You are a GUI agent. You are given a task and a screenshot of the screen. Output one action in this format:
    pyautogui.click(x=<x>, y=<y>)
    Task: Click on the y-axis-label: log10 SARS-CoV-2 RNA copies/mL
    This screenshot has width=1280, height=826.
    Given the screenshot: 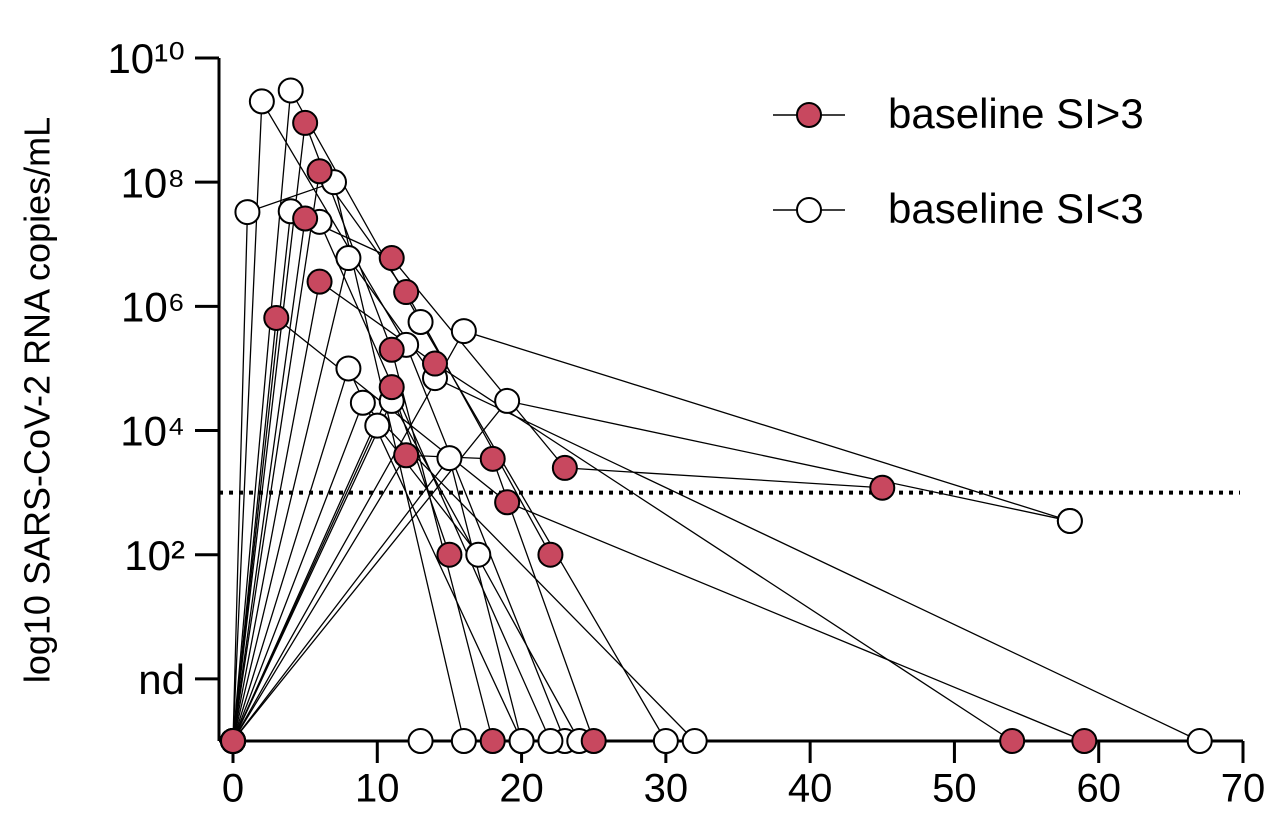 What is the action you would take?
    pyautogui.click(x=37, y=400)
    